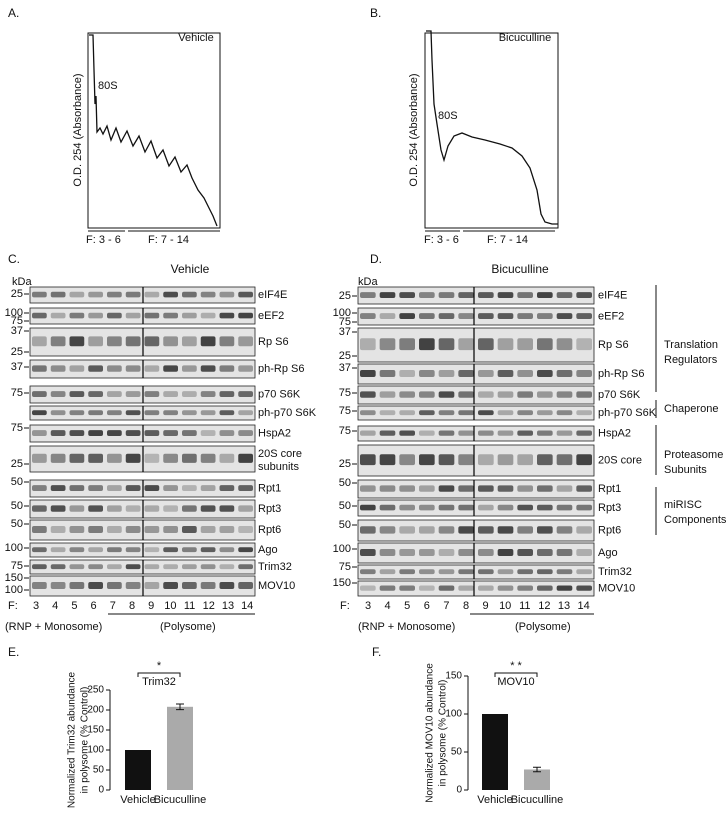 The width and height of the screenshot is (726, 821). What do you see at coordinates (36, 606) in the screenshot?
I see `fraction-number: 3` at bounding box center [36, 606].